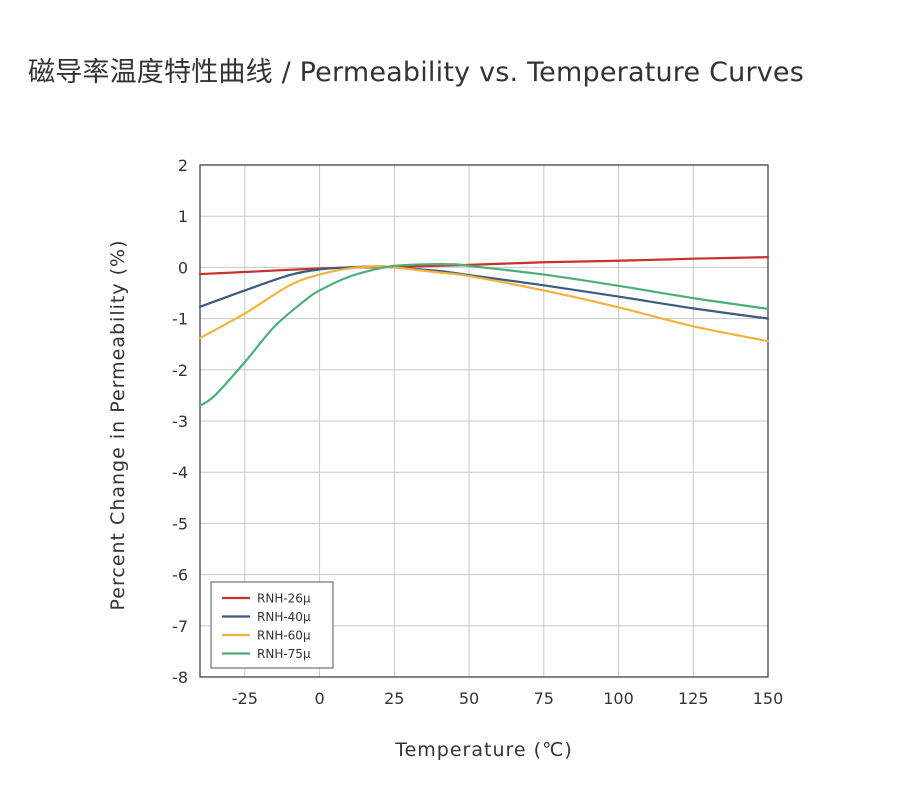 This screenshot has height=799, width=898. Describe the element at coordinates (180, 626) in the screenshot. I see `y-tick-label: -7` at that location.